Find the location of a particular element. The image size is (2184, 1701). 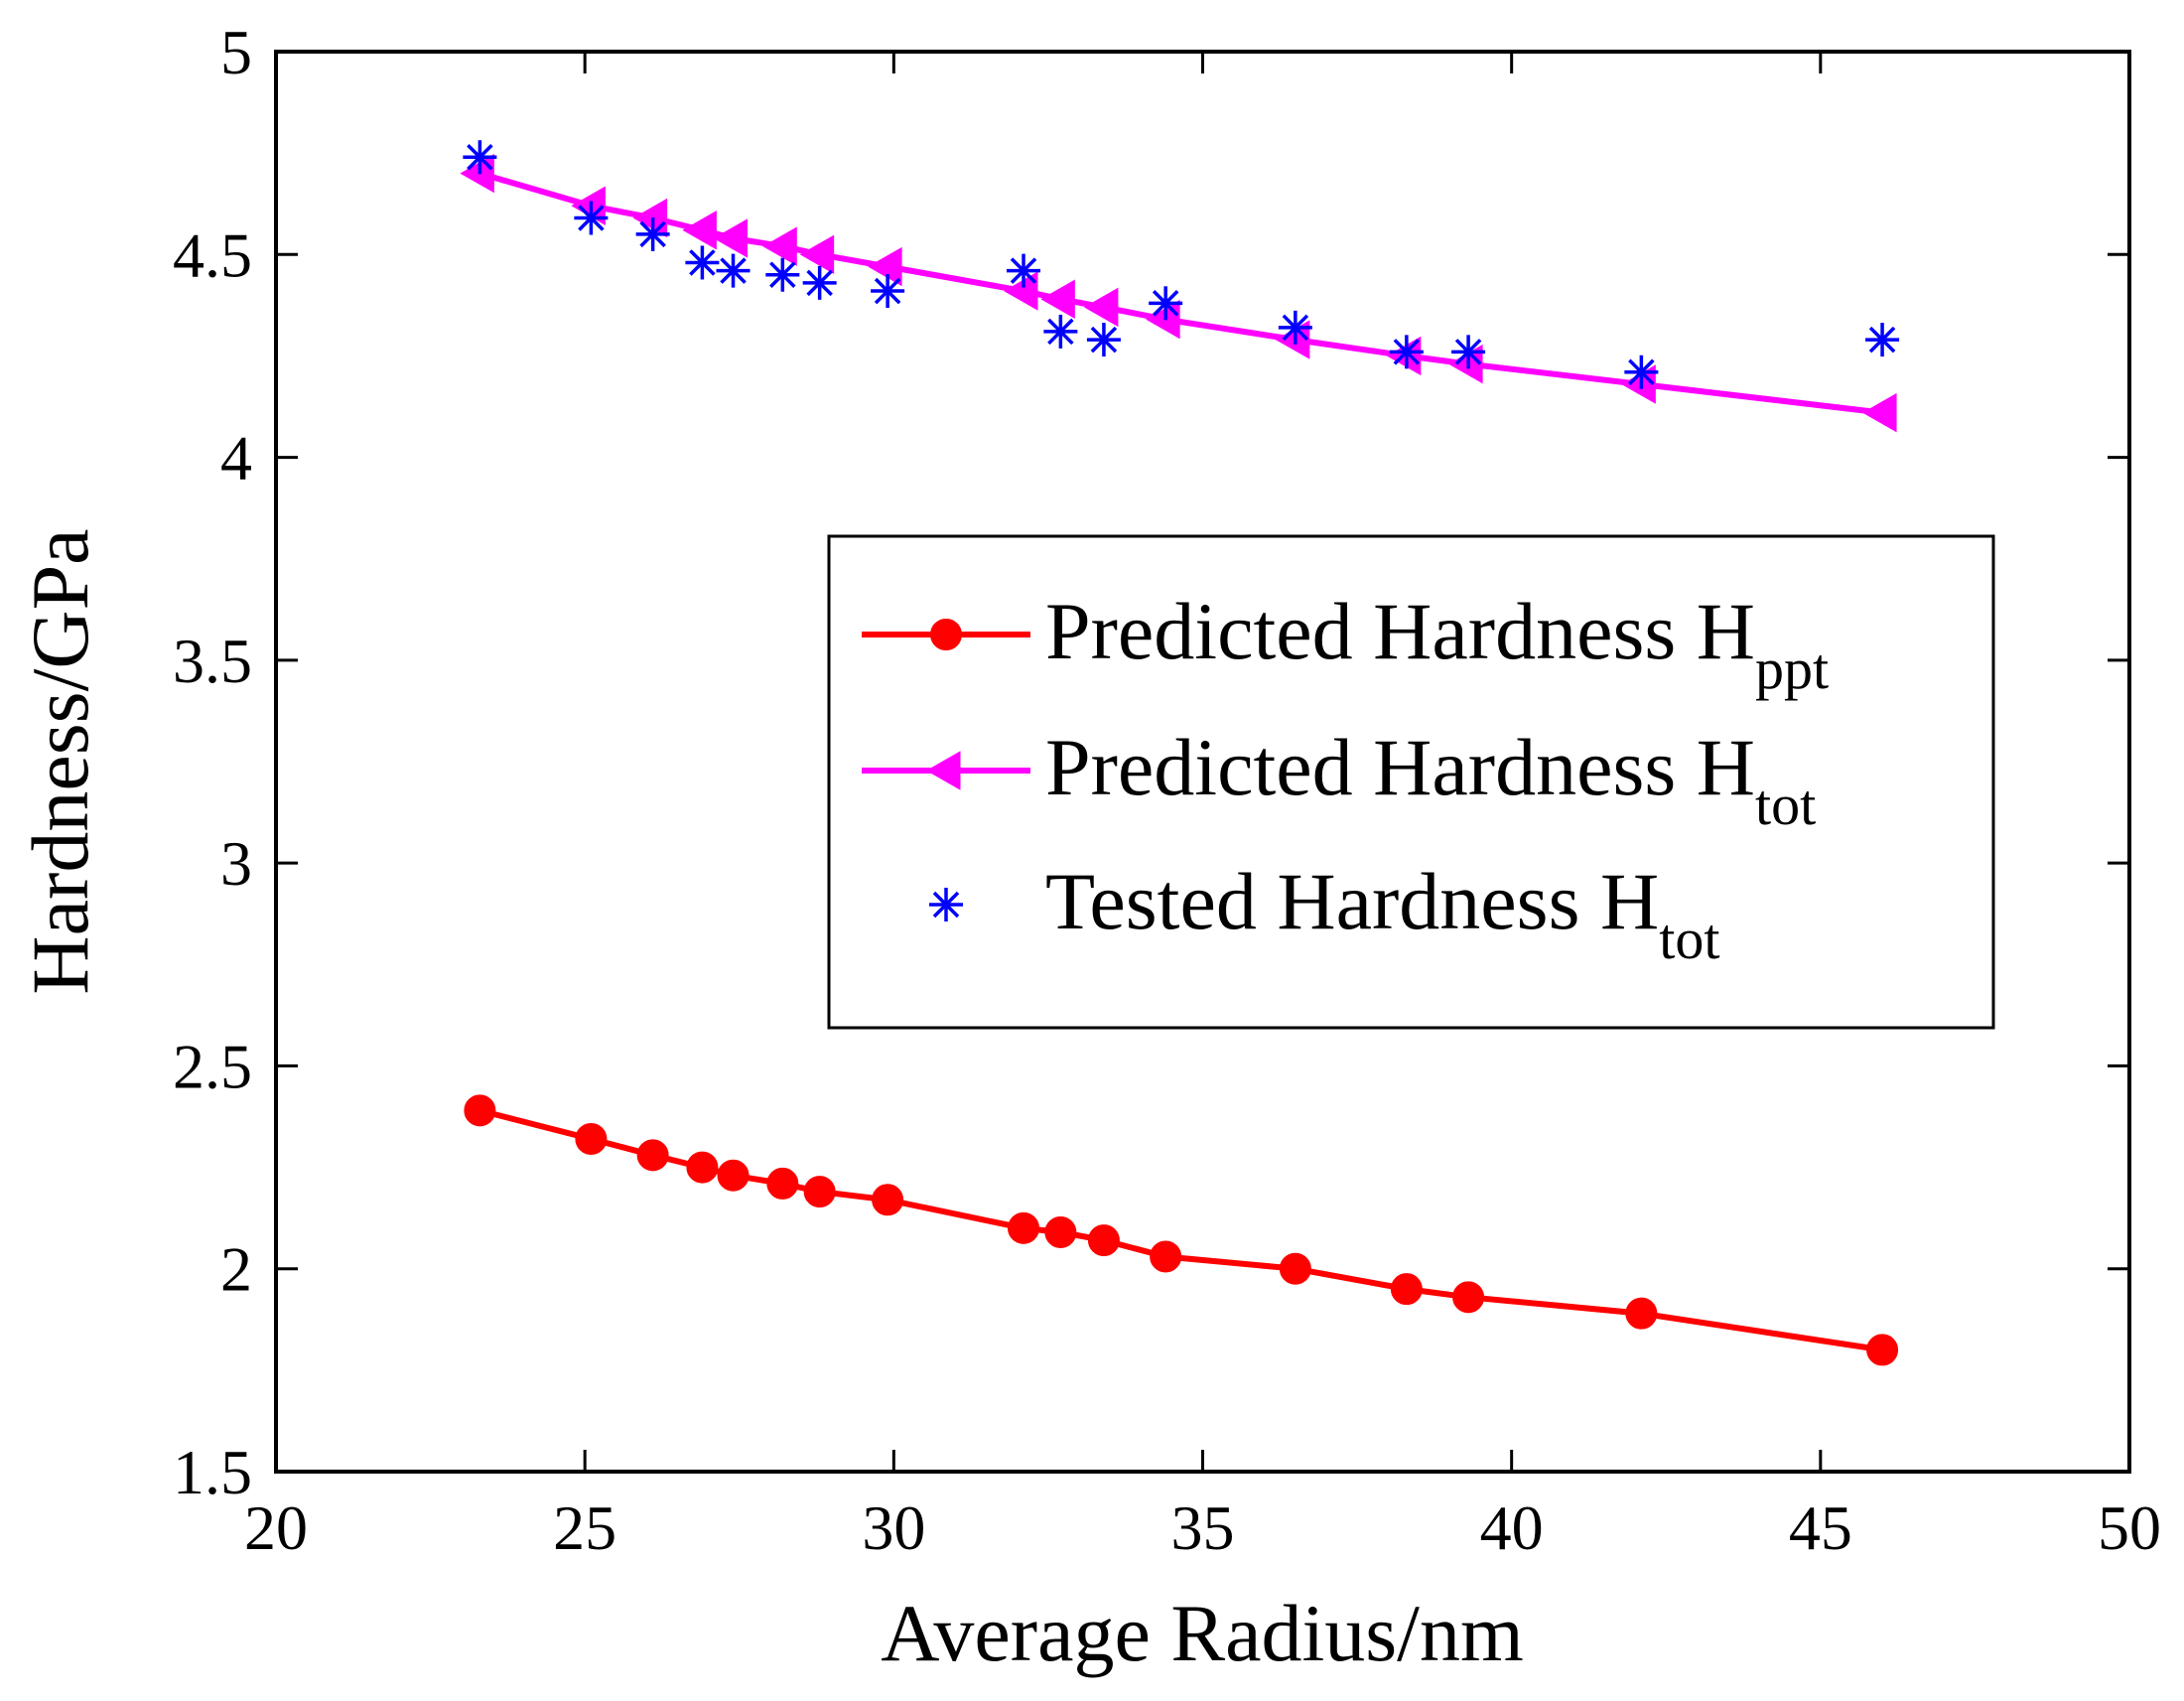

legend-entry-3: Tested Hardness Htot is located at coordinates (1324, 913).